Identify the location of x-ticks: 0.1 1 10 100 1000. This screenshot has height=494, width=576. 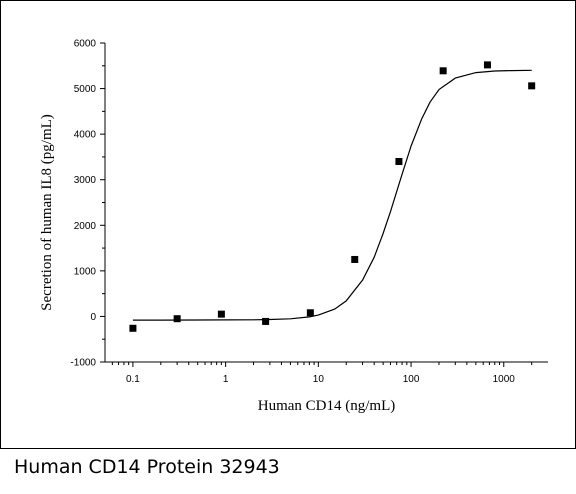
(322, 373).